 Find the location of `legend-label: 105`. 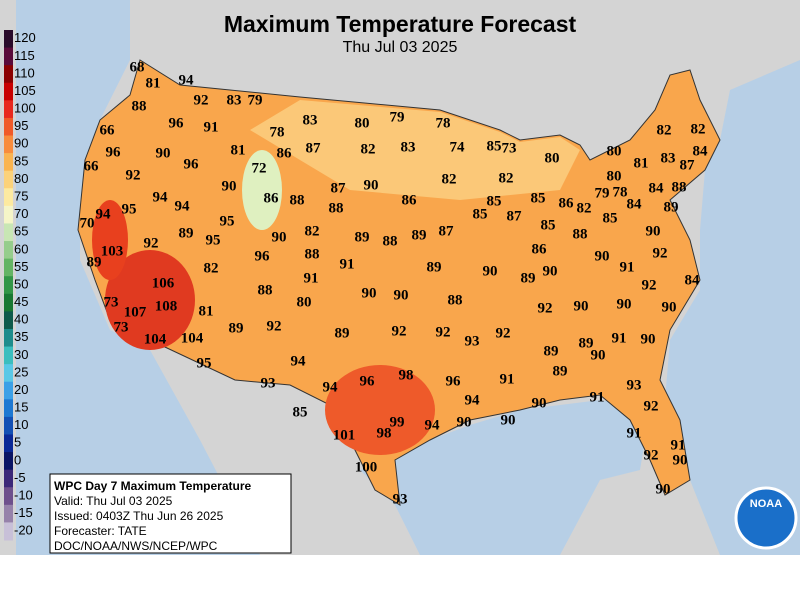

legend-label: 105 is located at coordinates (25, 90).